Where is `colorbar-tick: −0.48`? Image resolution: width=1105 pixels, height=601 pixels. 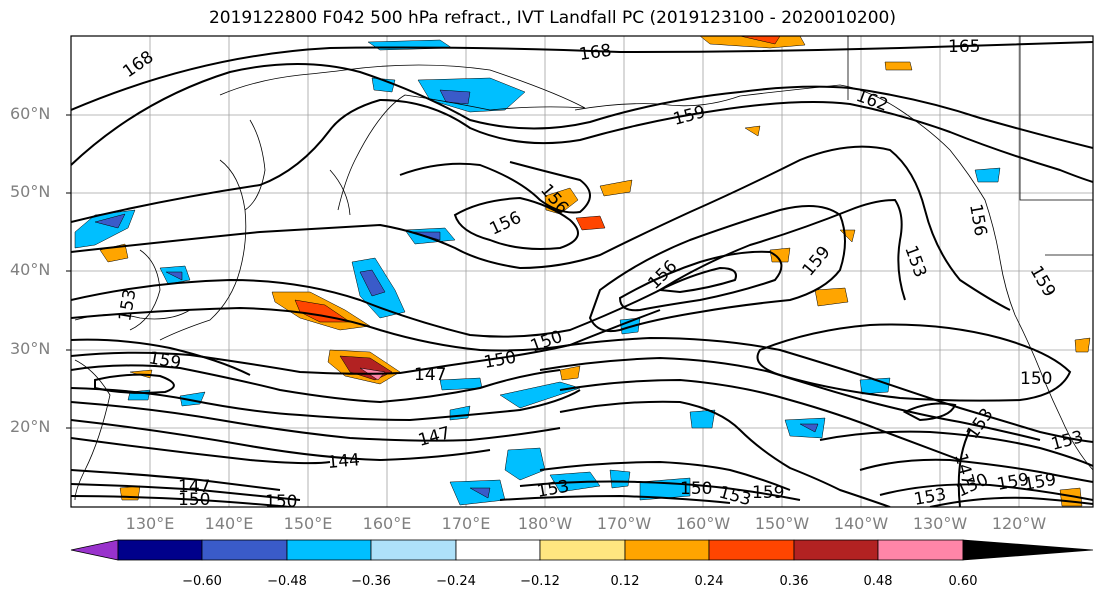
colorbar-tick: −0.48 is located at coordinates (287, 581).